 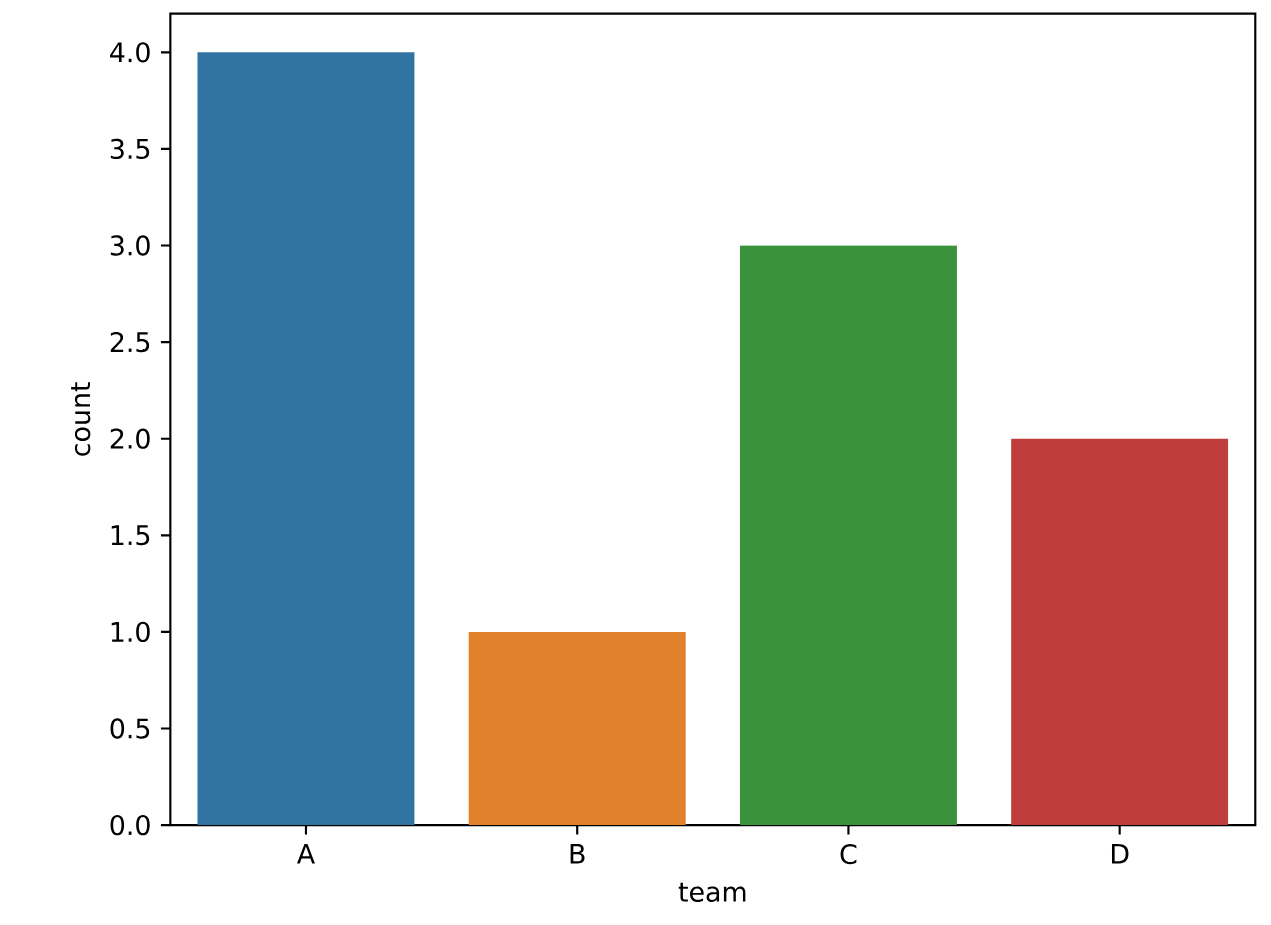 What do you see at coordinates (130, 148) in the screenshot?
I see `y-tick-label: 3.5` at bounding box center [130, 148].